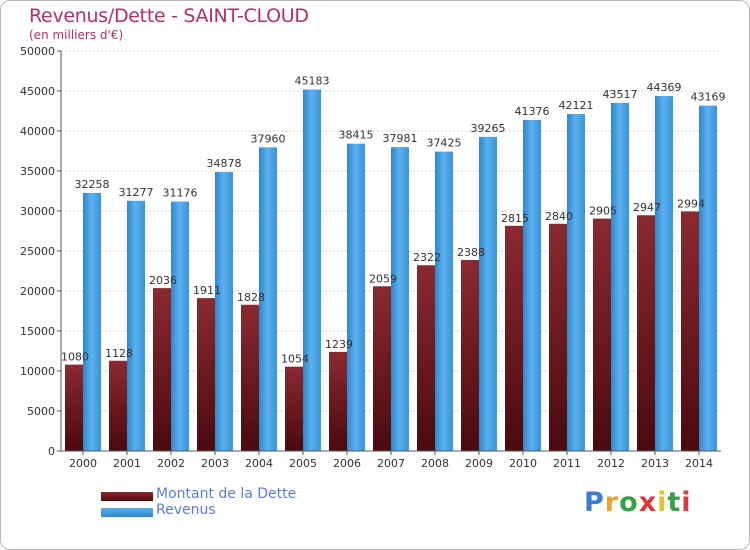  What do you see at coordinates (611, 463) in the screenshot?
I see `x-tick-label: 2012` at bounding box center [611, 463].